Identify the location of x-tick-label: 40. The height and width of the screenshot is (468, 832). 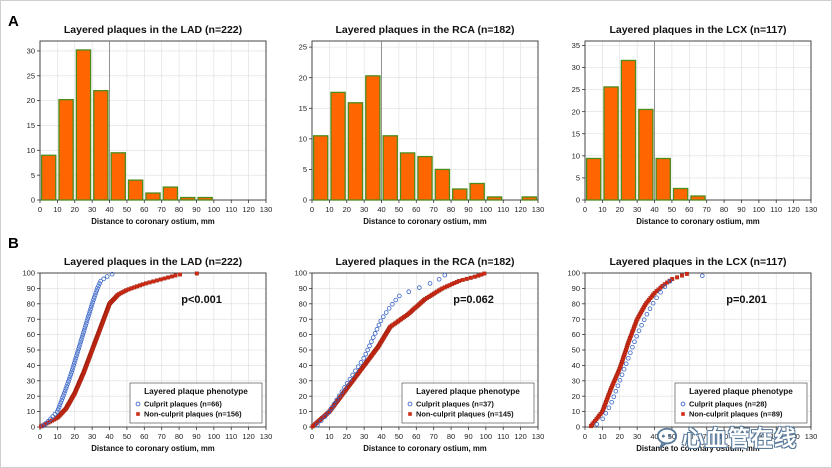
(109, 209).